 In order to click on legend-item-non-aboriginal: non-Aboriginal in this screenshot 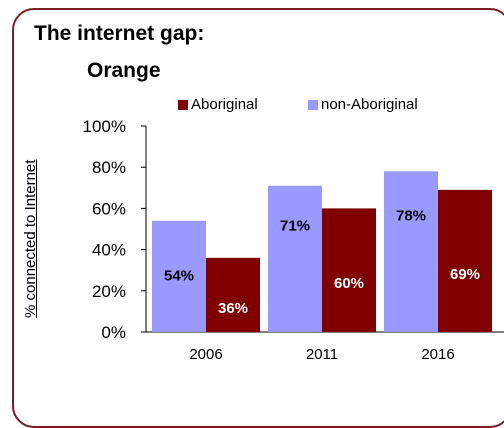, I will do `click(363, 104)`.